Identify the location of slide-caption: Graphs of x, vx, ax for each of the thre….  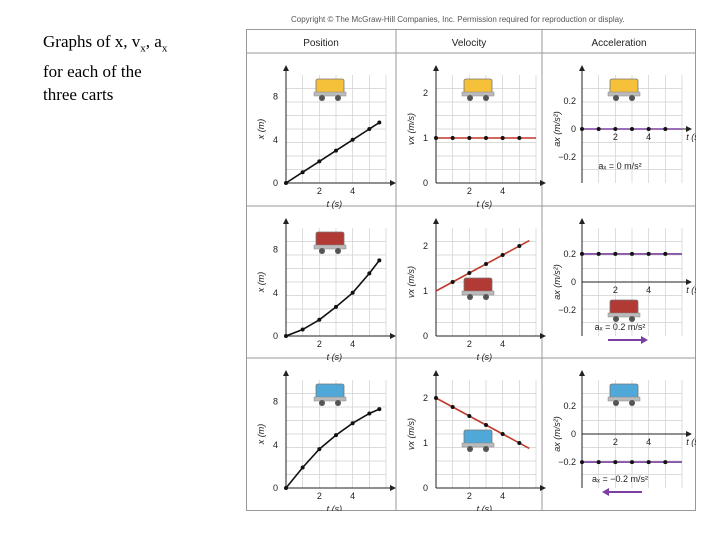
(130, 68).